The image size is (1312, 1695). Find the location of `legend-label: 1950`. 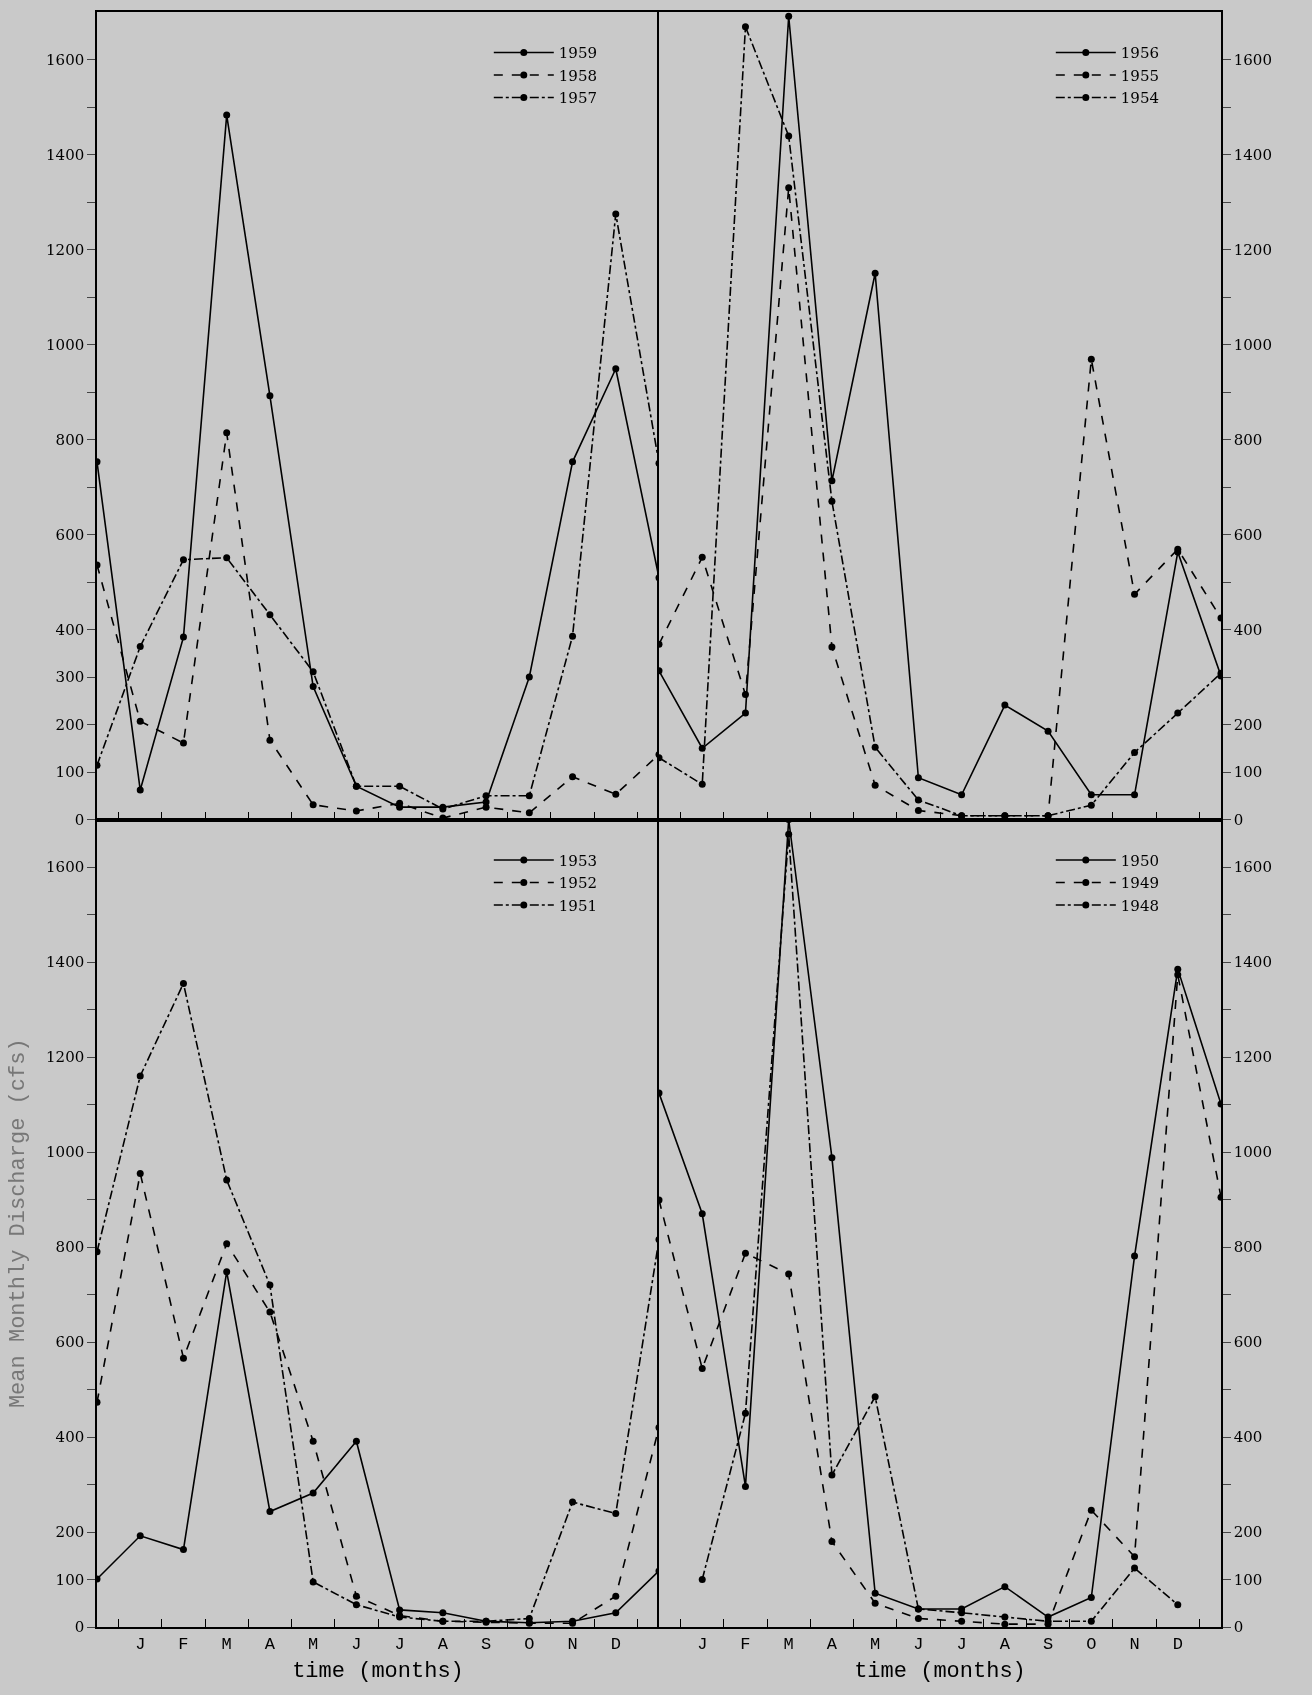

legend-label: 1950 is located at coordinates (1139, 860).